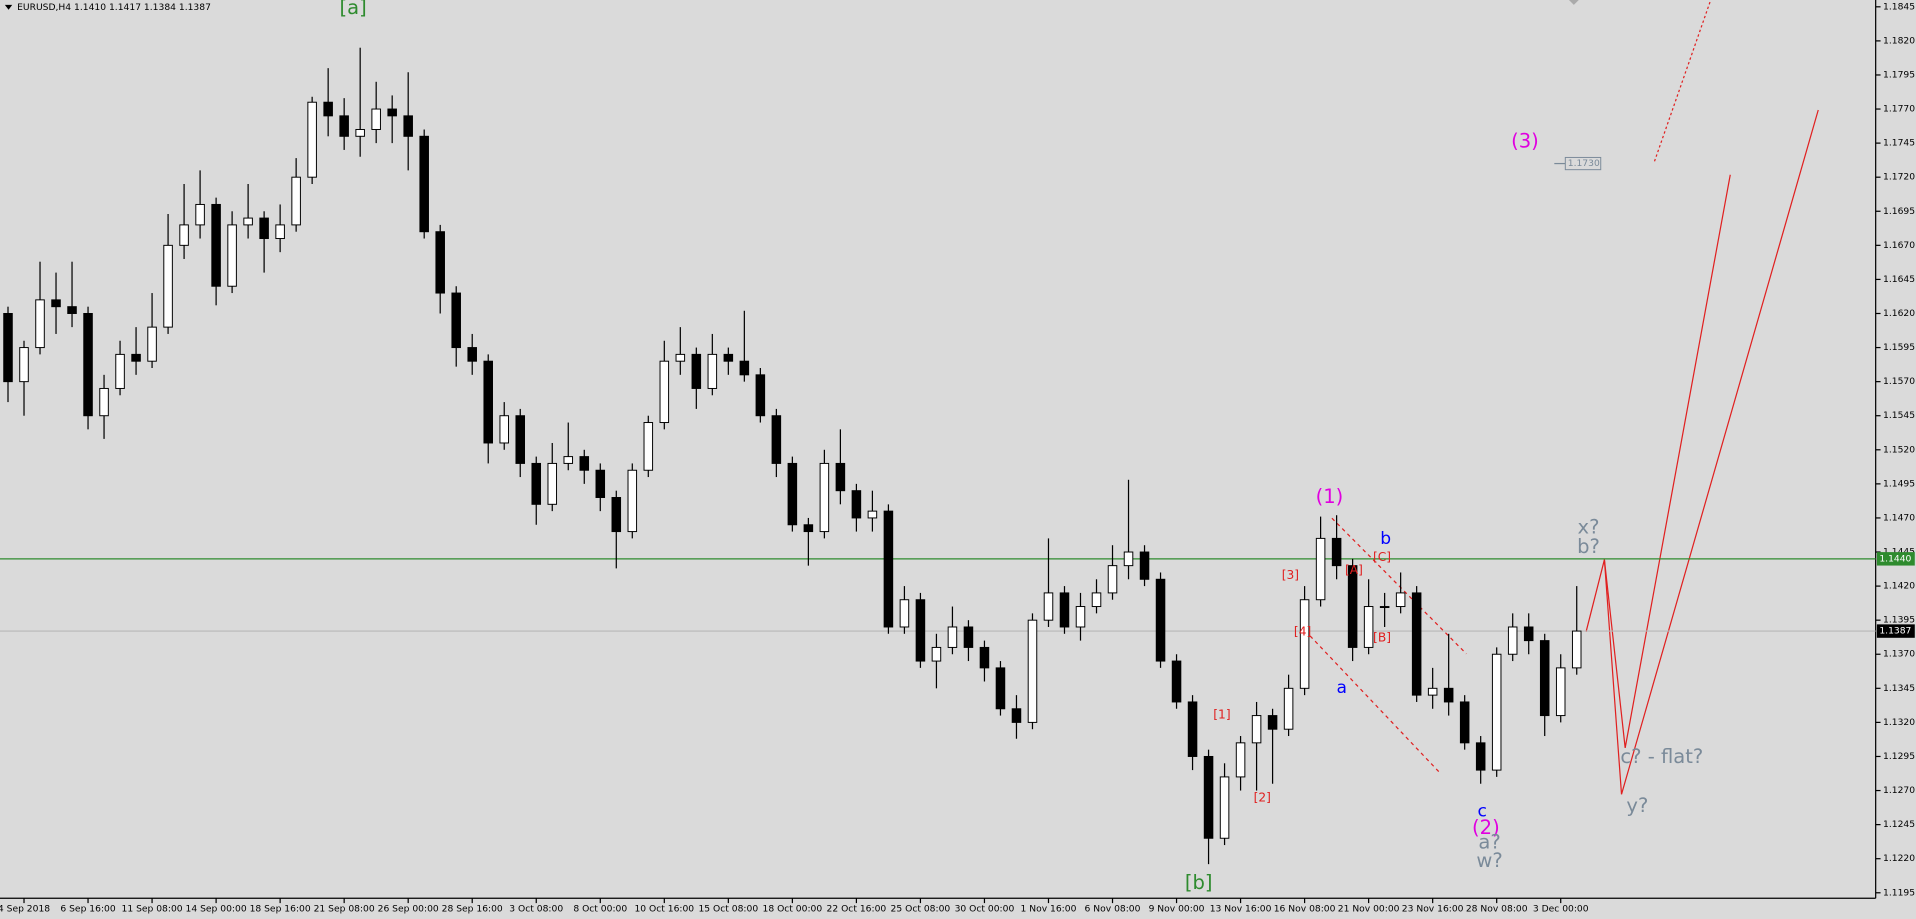 This screenshot has width=1916, height=919. Describe the element at coordinates (1385, 539) in the screenshot. I see `wave-label: b` at that location.